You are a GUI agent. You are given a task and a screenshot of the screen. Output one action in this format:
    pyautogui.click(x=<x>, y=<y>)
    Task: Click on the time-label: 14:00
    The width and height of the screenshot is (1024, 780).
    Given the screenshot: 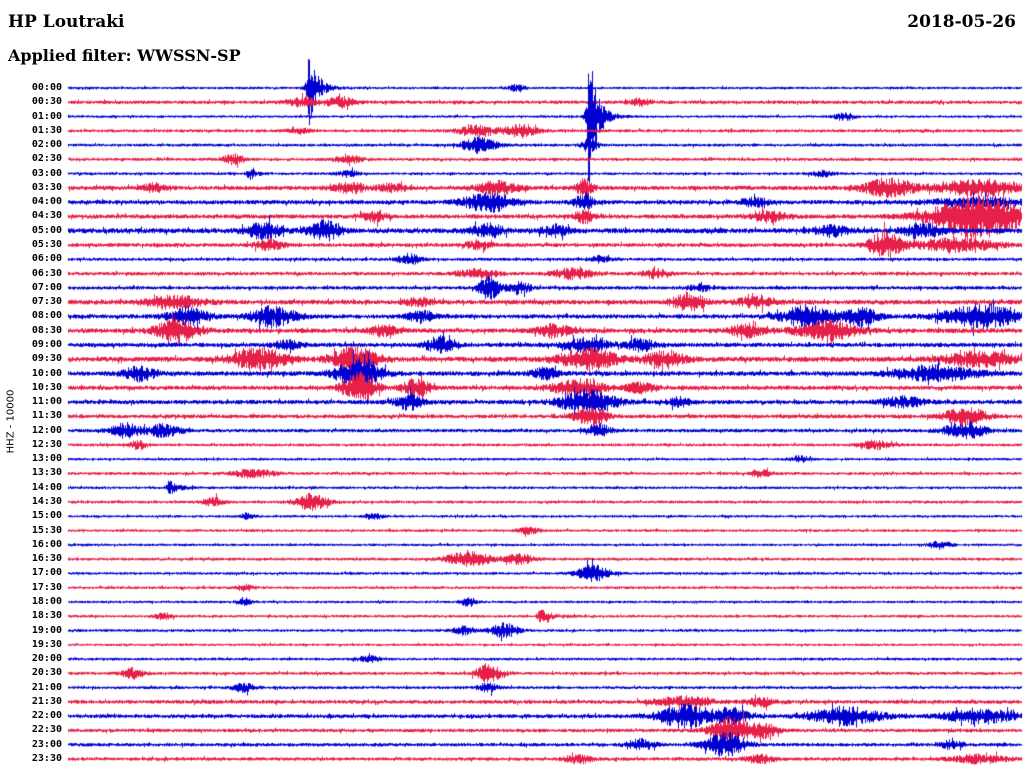 What is the action you would take?
    pyautogui.click(x=46, y=487)
    